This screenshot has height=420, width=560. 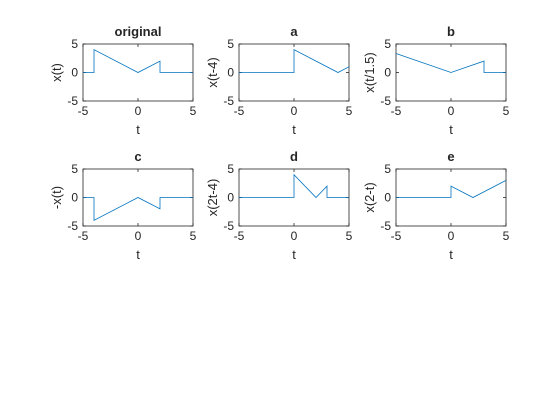 I want to click on subplot-title: original, so click(x=138, y=31).